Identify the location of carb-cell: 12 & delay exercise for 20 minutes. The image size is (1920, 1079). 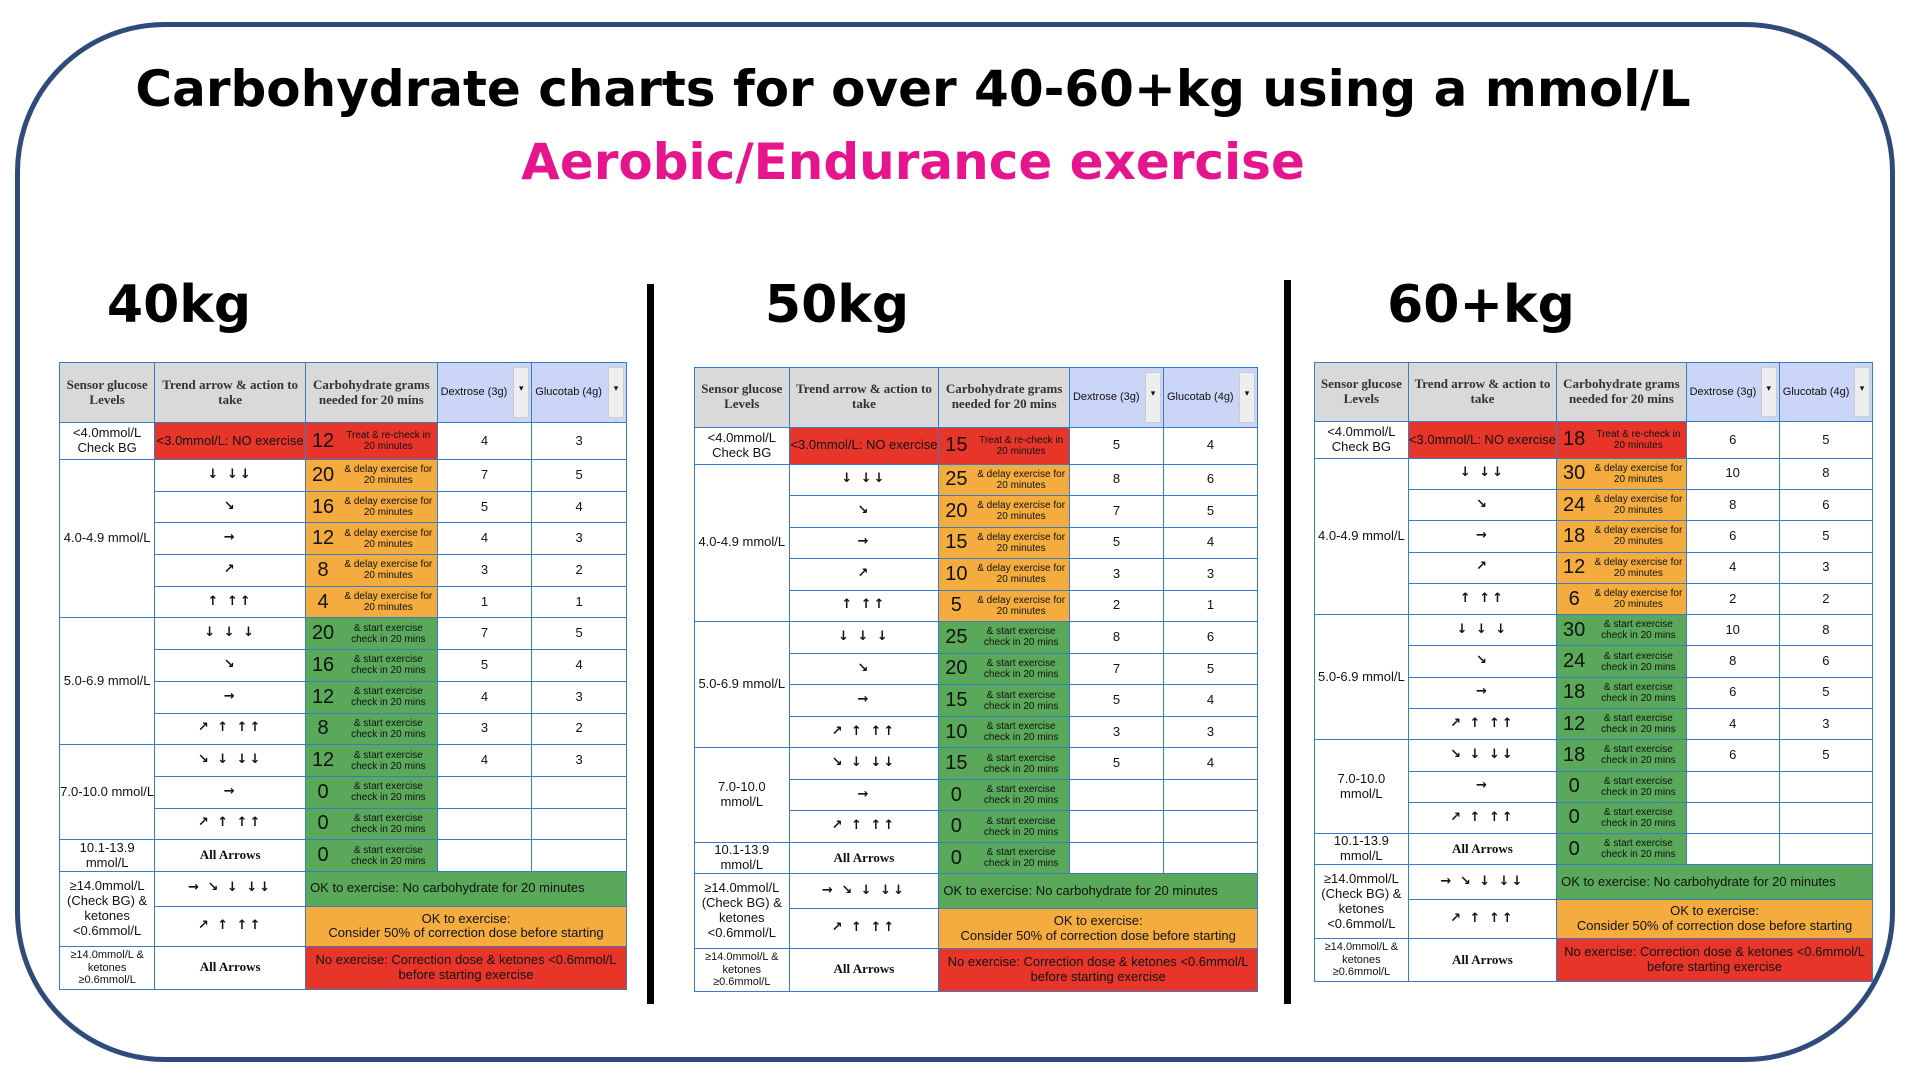
(371, 539).